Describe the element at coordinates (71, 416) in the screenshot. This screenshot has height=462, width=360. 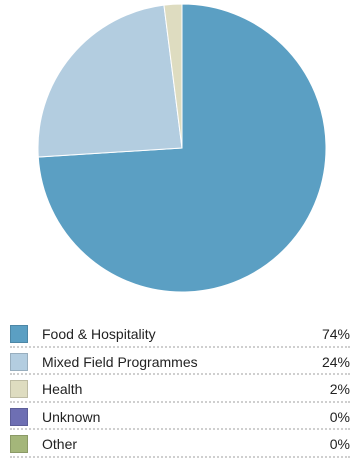
I see `legend-label: Unknown` at that location.